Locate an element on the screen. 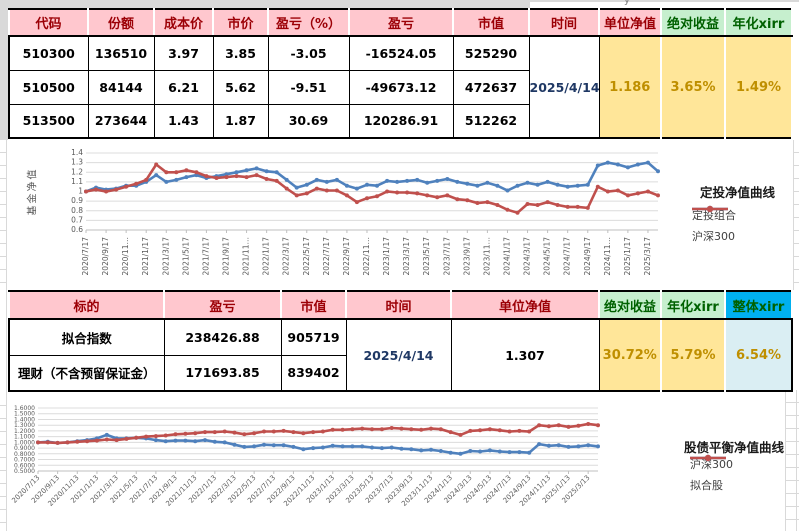 This screenshot has width=799, height=531. cell-mv: 512262 is located at coordinates (491, 121).